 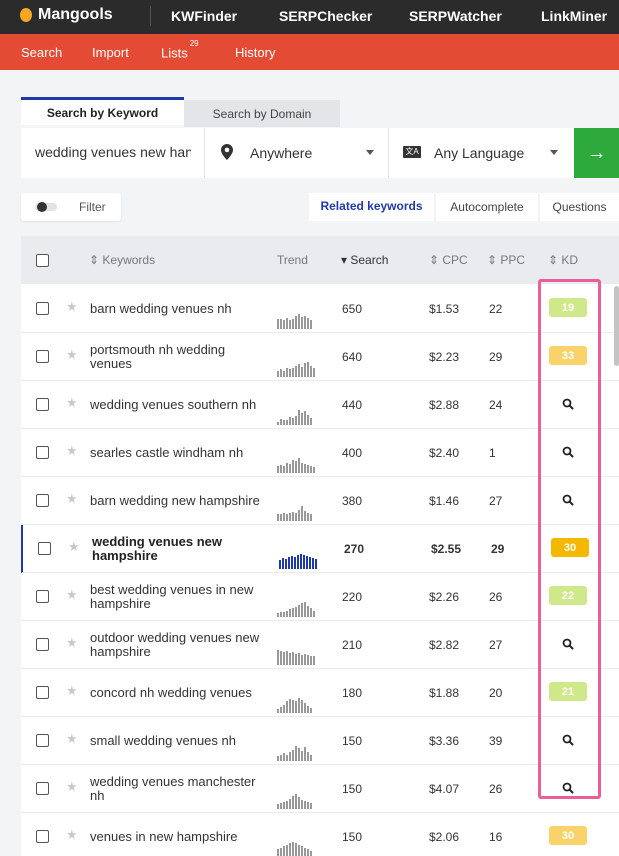 I want to click on tab-questions: Questions, so click(x=579, y=207).